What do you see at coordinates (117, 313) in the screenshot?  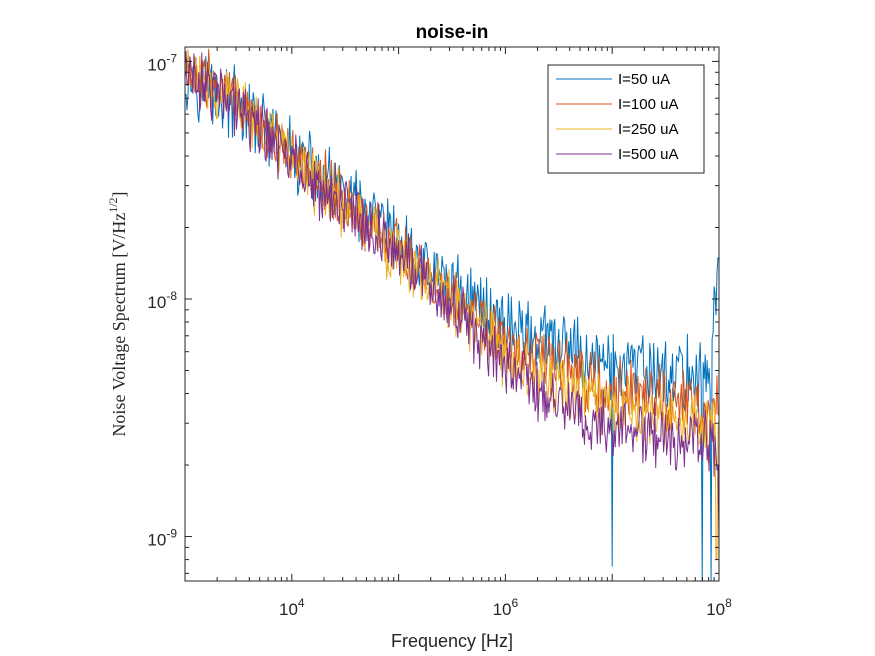 I see `y-axis-label: Noise Voltage Spectrum [V/Hz1/2]` at bounding box center [117, 313].